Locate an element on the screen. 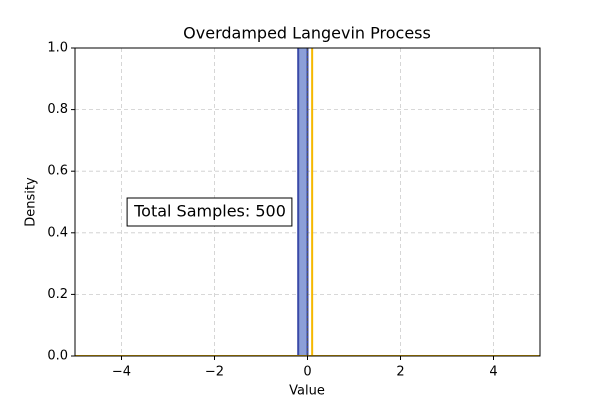 This screenshot has height=400, width=600. annotation: Total Samples: 500 is located at coordinates (209, 212).